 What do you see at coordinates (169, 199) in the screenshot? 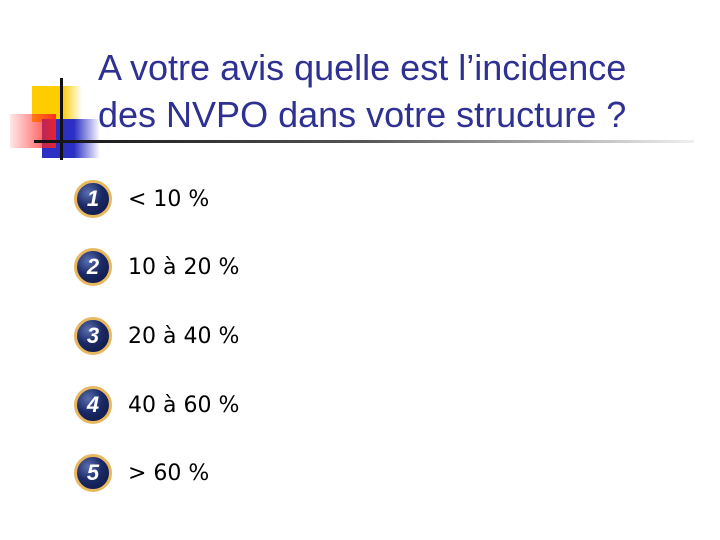
I see `option-label: < 10 %` at bounding box center [169, 199].